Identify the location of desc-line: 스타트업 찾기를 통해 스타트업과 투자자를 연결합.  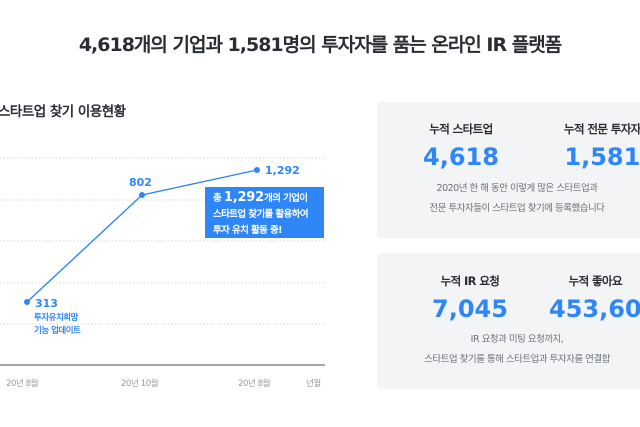
(517, 359).